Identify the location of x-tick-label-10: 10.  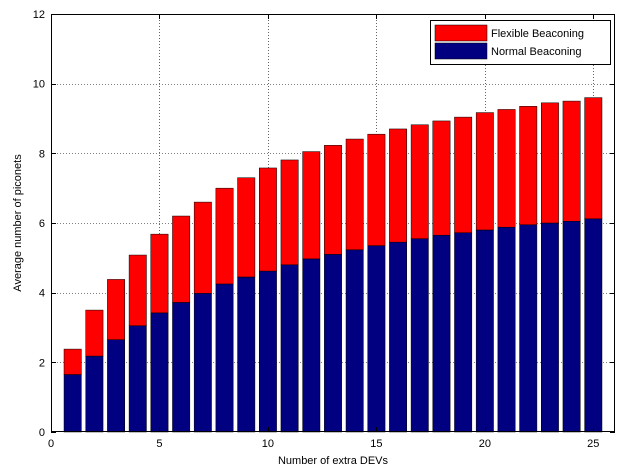
(268, 444).